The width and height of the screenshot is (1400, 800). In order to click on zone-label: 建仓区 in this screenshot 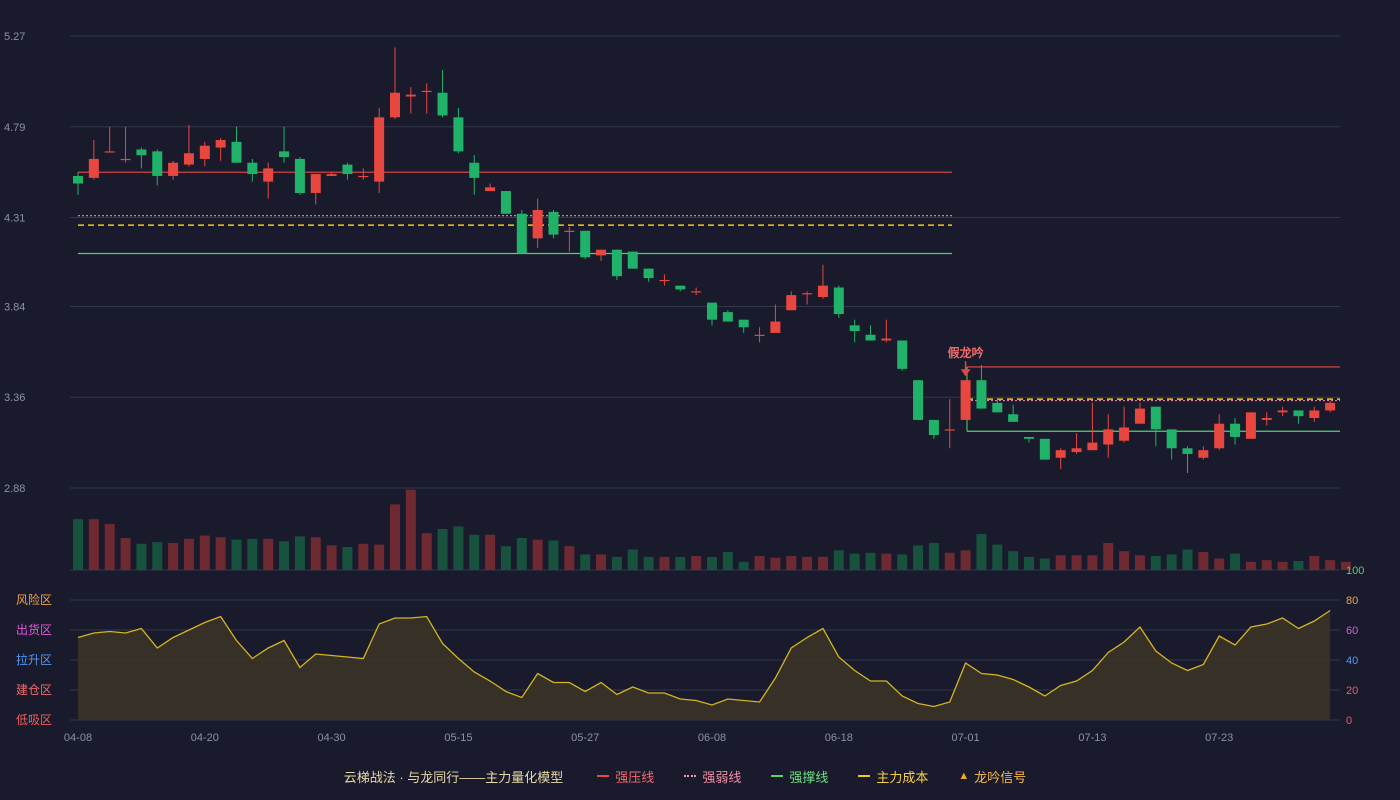, I will do `click(34, 690)`.